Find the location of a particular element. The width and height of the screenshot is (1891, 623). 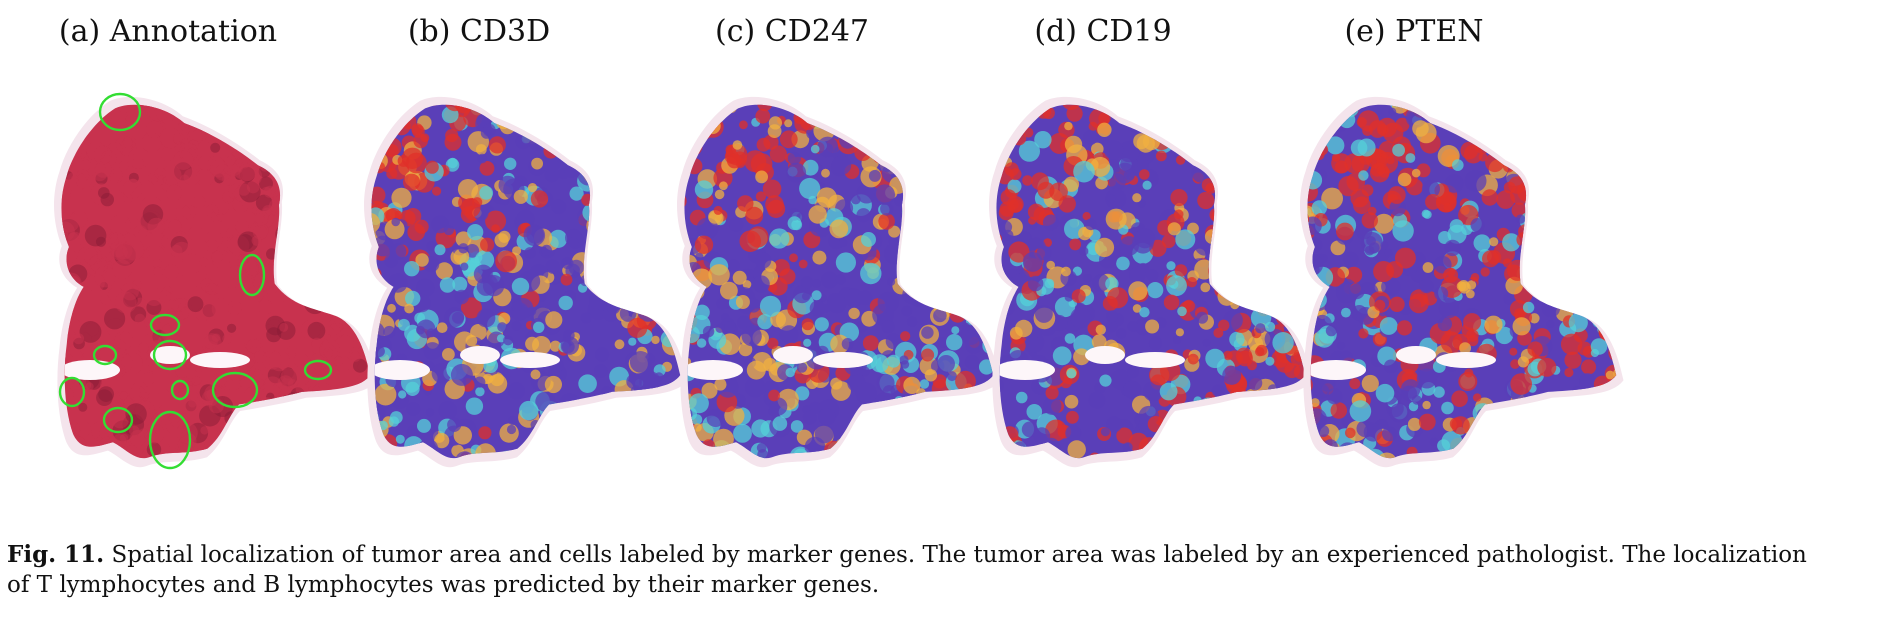

panel-annotation-image is located at coordinates (220, 285).